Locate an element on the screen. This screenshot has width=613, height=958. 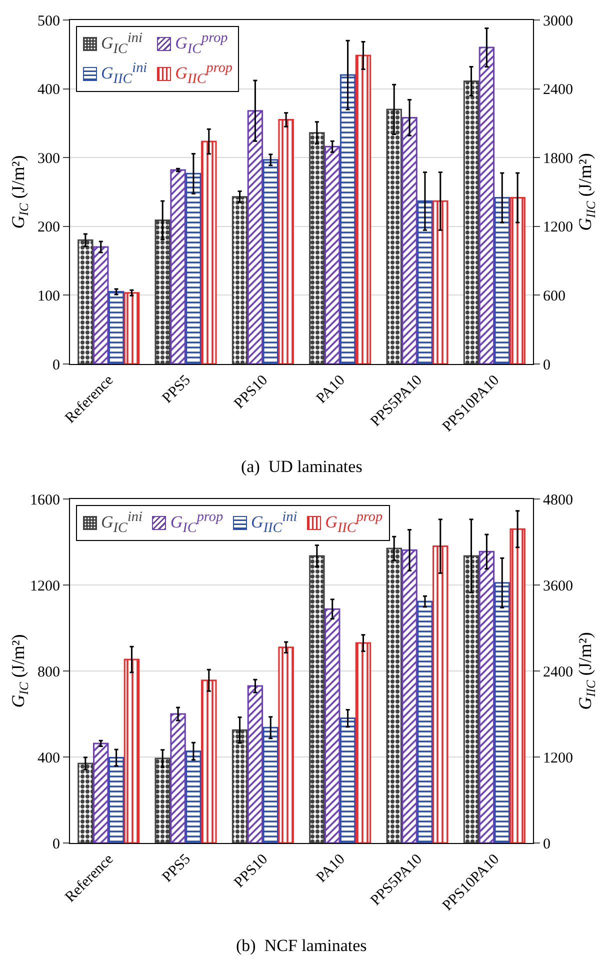
y-tick-label: 800 is located at coordinates (49, 672).